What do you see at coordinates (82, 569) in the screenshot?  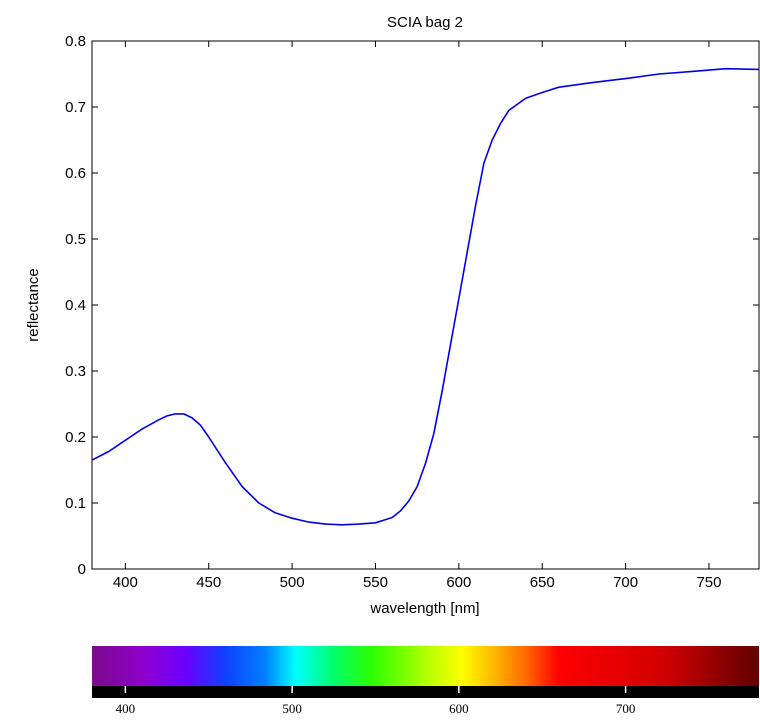 I see `y-tick-label: 0` at bounding box center [82, 569].